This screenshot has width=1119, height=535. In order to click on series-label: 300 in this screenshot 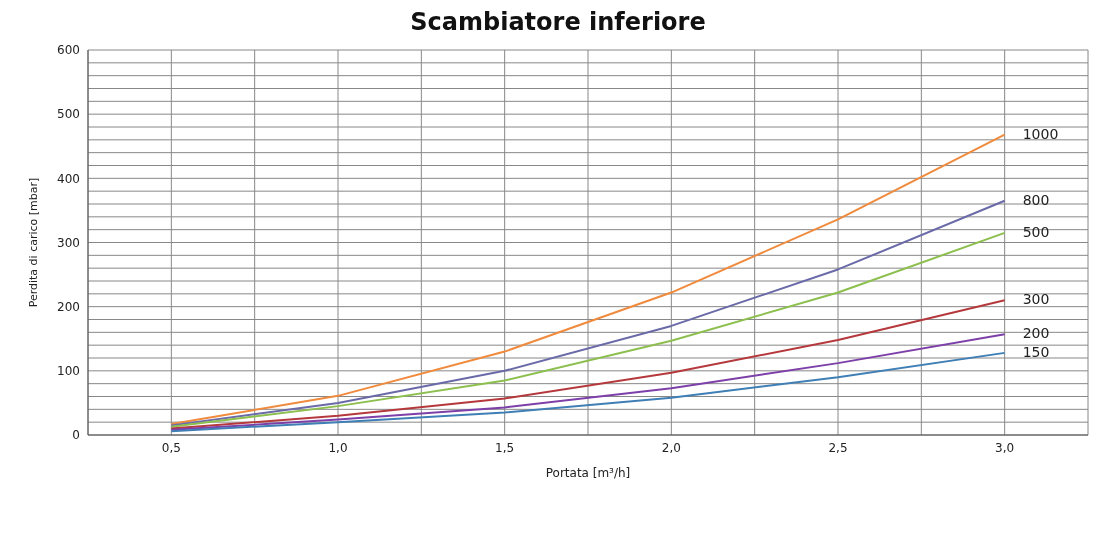, I will do `click(1036, 299)`.